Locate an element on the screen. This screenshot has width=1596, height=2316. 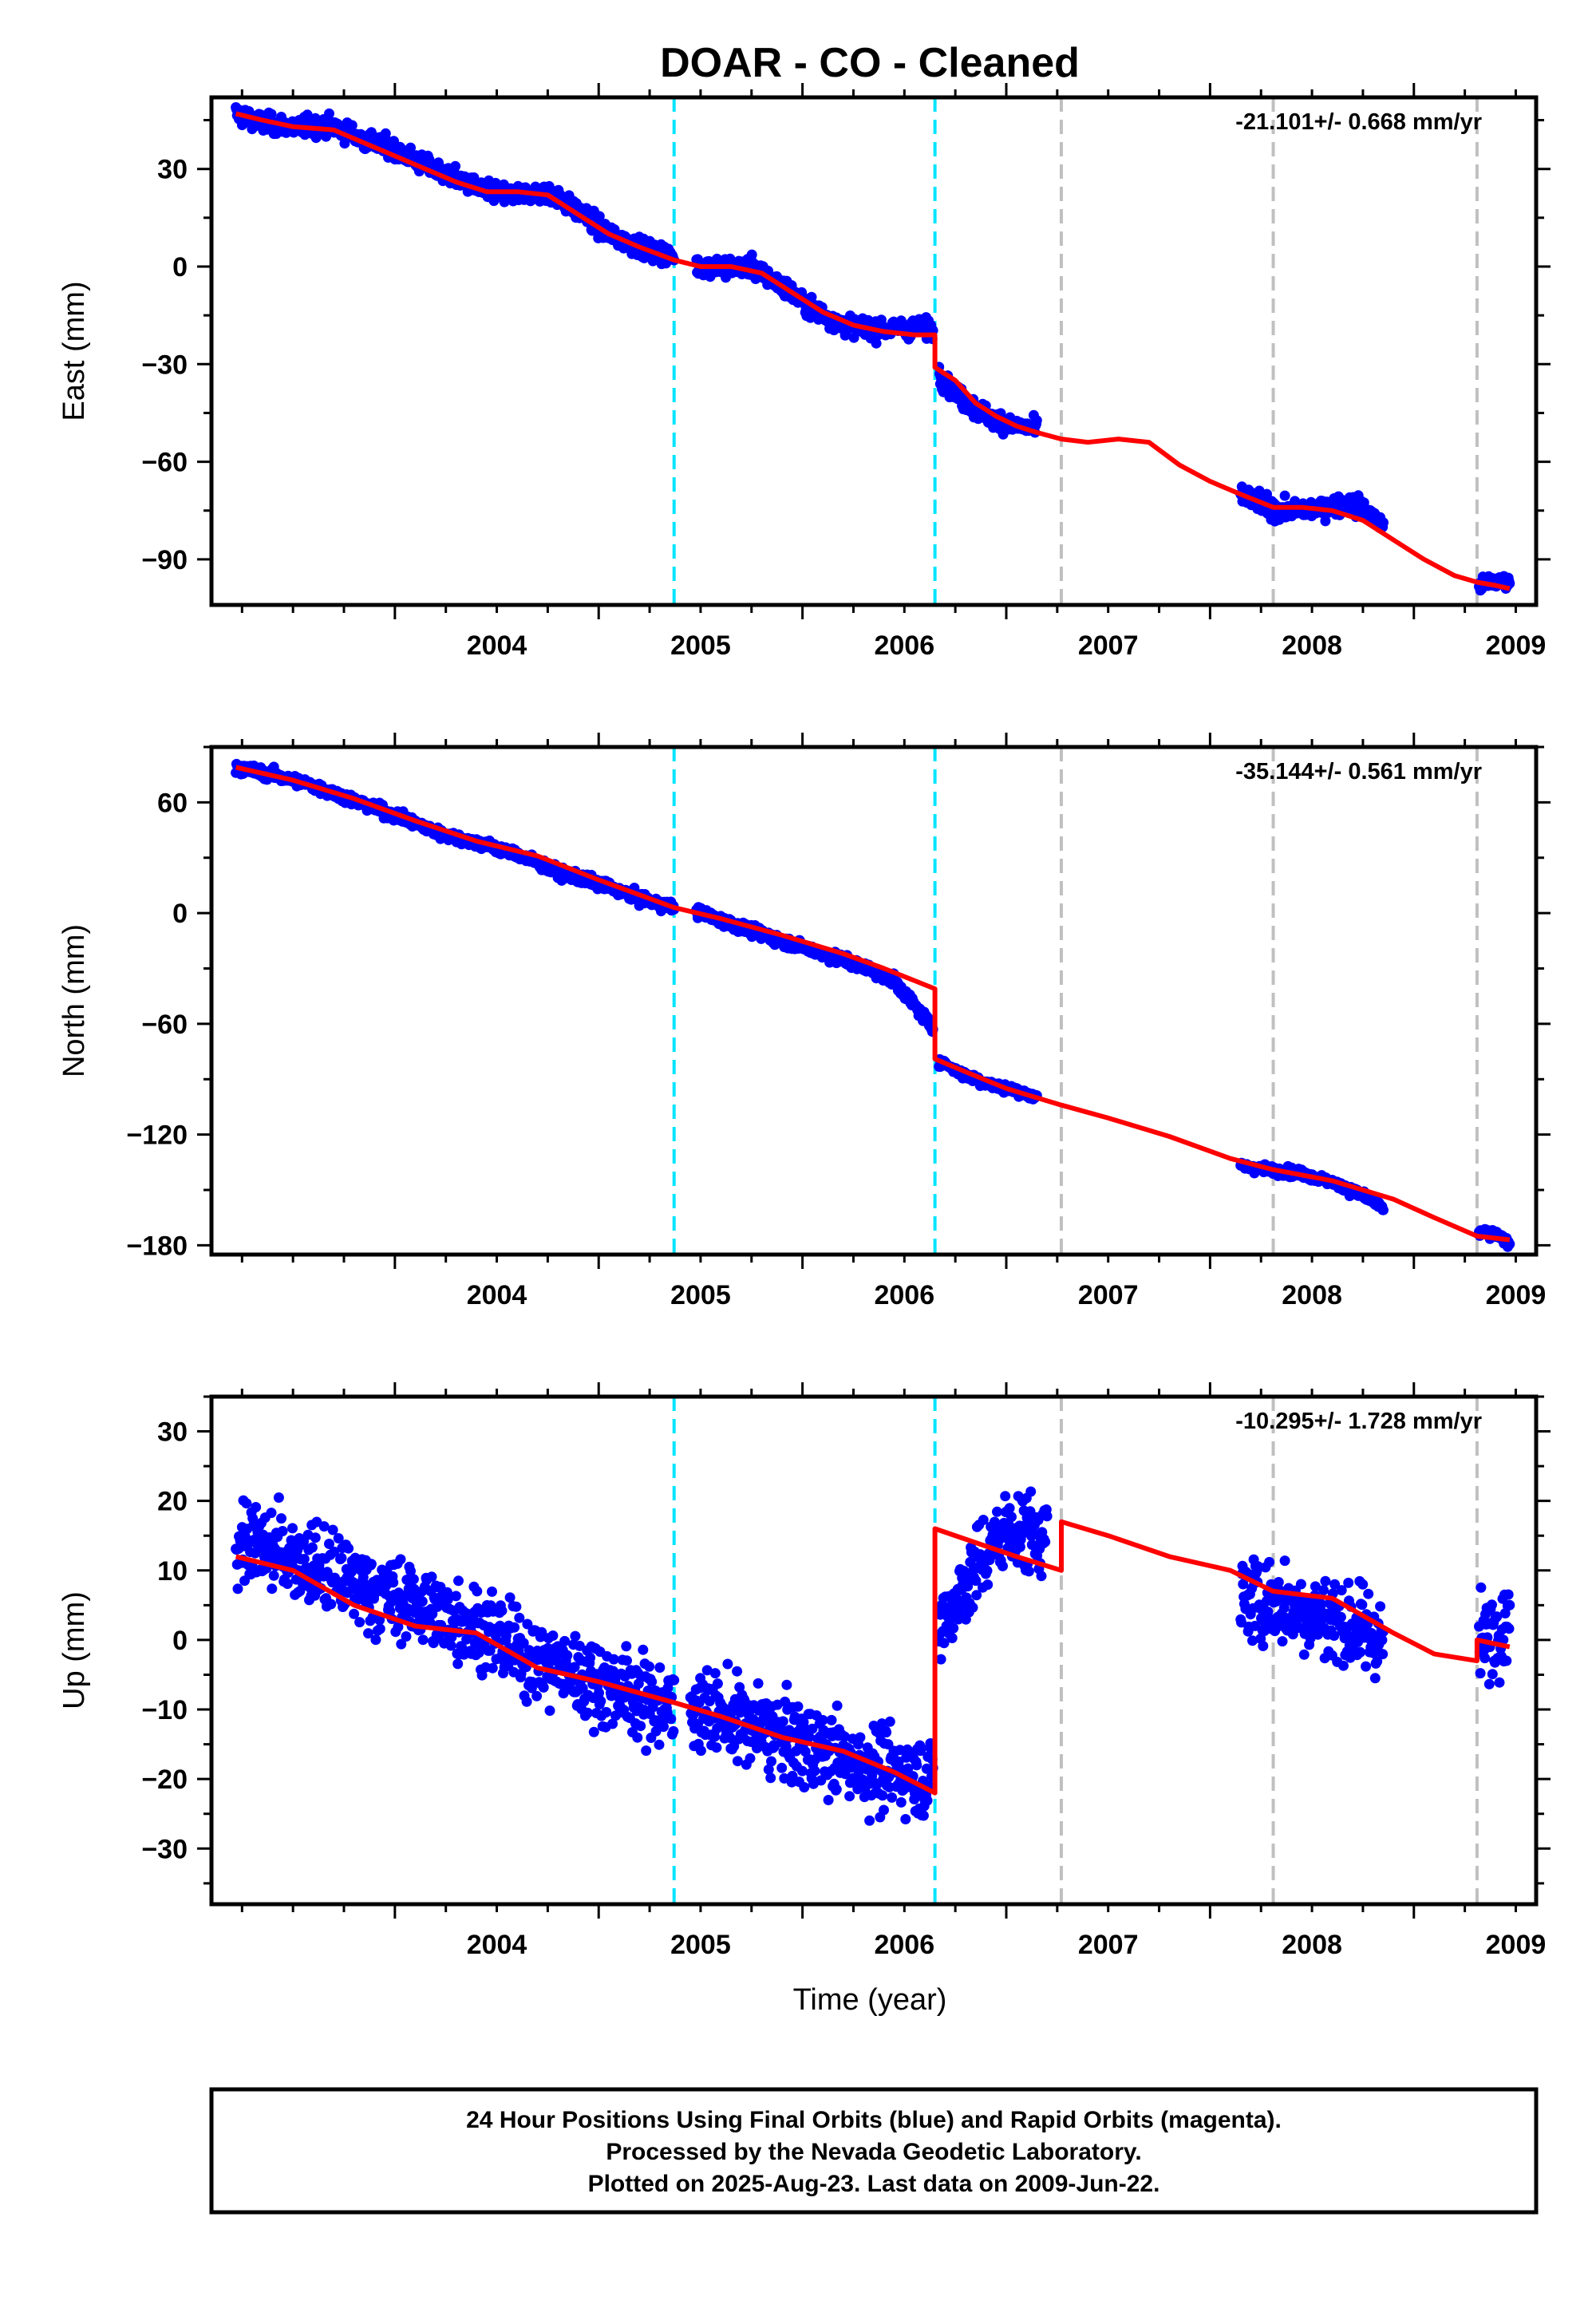
y-tick-label: −180 is located at coordinates (157, 1246).